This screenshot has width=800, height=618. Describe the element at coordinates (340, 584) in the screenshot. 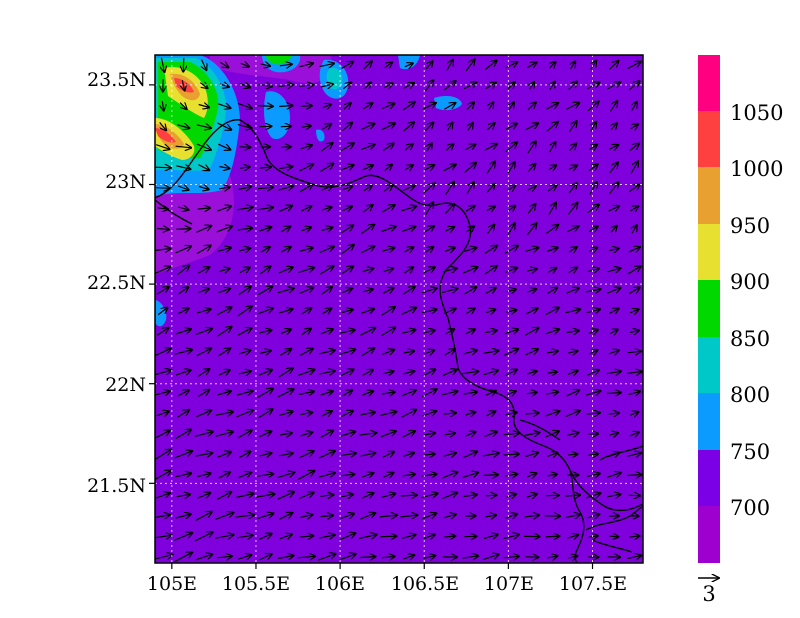

I see `lon-tick-label: 106E` at that location.